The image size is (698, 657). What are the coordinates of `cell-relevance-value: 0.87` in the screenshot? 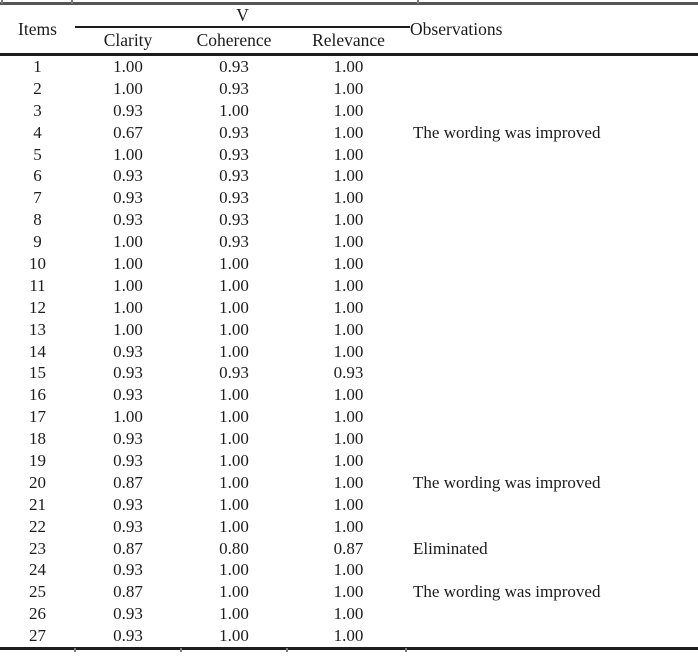 It's located at (348, 548).